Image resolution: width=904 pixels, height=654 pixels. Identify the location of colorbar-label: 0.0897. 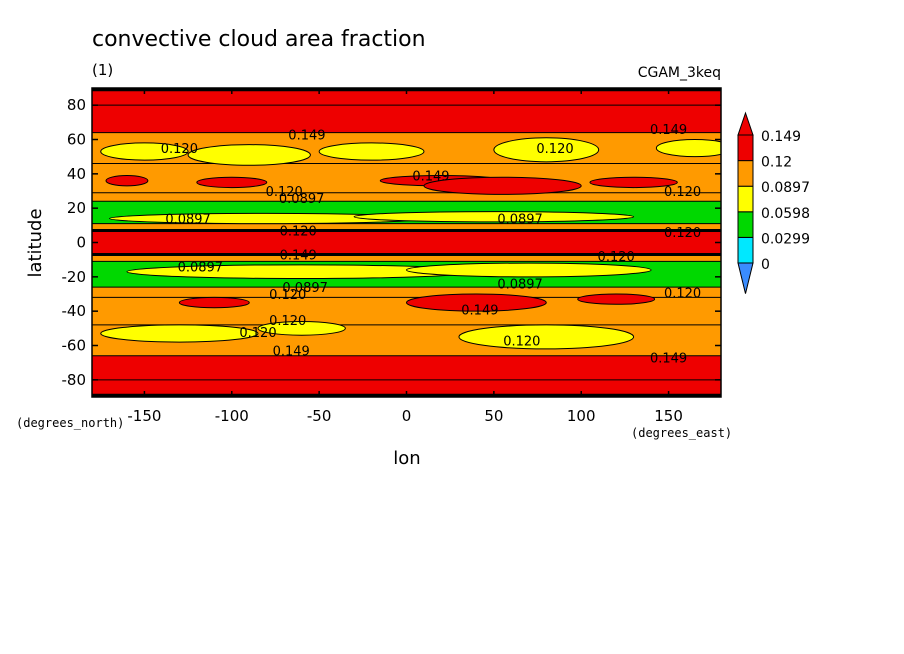
(785, 188).